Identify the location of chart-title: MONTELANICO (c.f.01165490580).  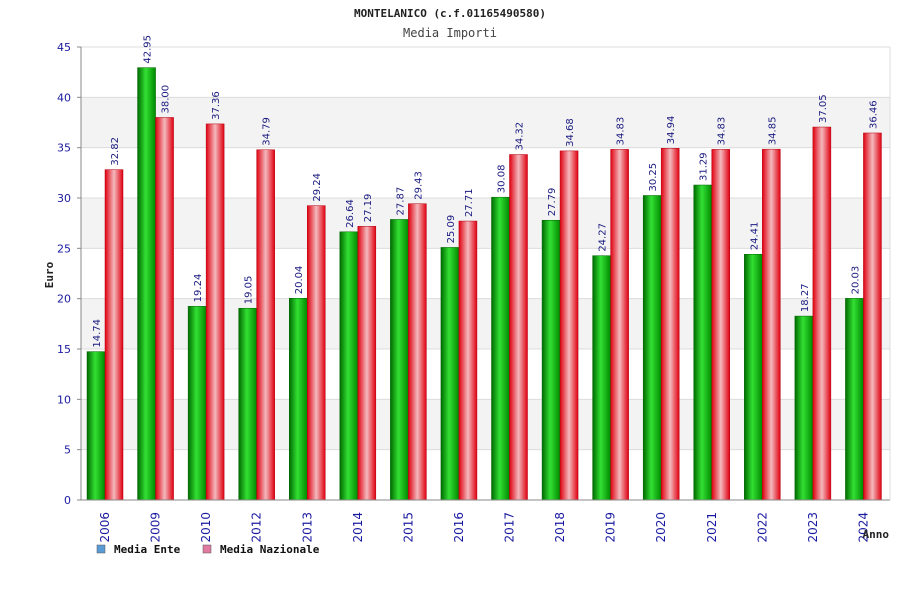
(450, 13).